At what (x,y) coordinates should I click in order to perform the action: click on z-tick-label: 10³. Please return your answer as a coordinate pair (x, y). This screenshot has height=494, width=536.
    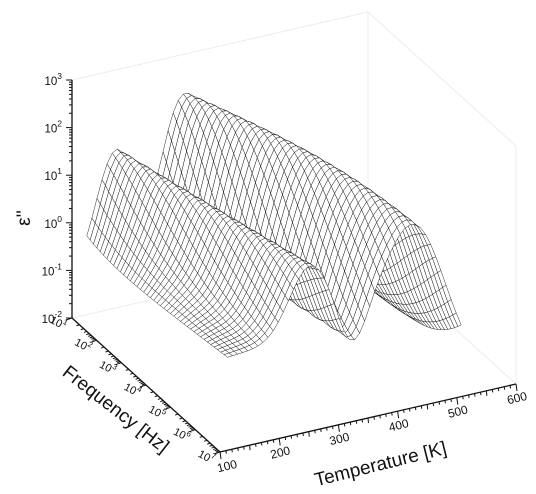
    Looking at the image, I should click on (53, 79).